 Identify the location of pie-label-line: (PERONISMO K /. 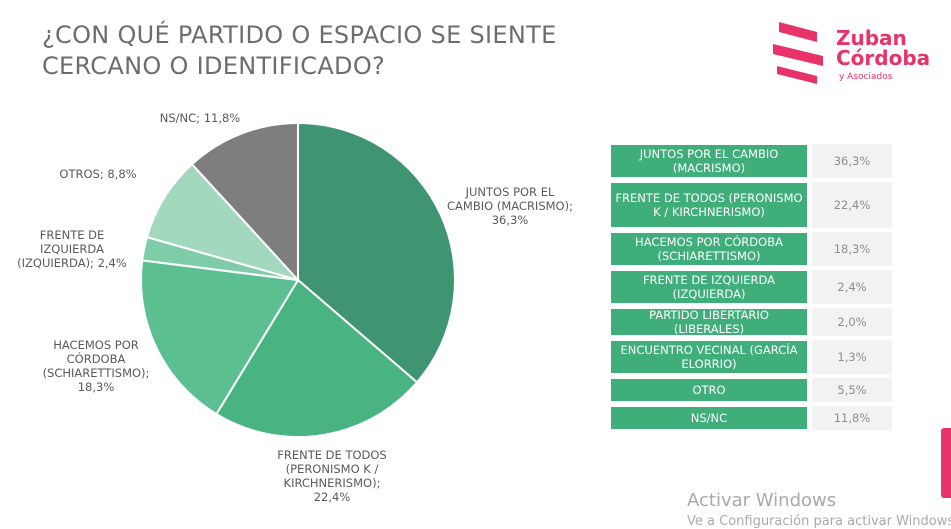
(332, 469).